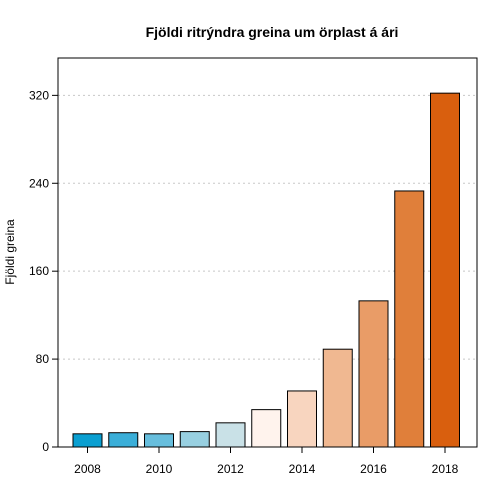 The width and height of the screenshot is (504, 504). I want to click on y-tick-label: 80, so click(43, 359).